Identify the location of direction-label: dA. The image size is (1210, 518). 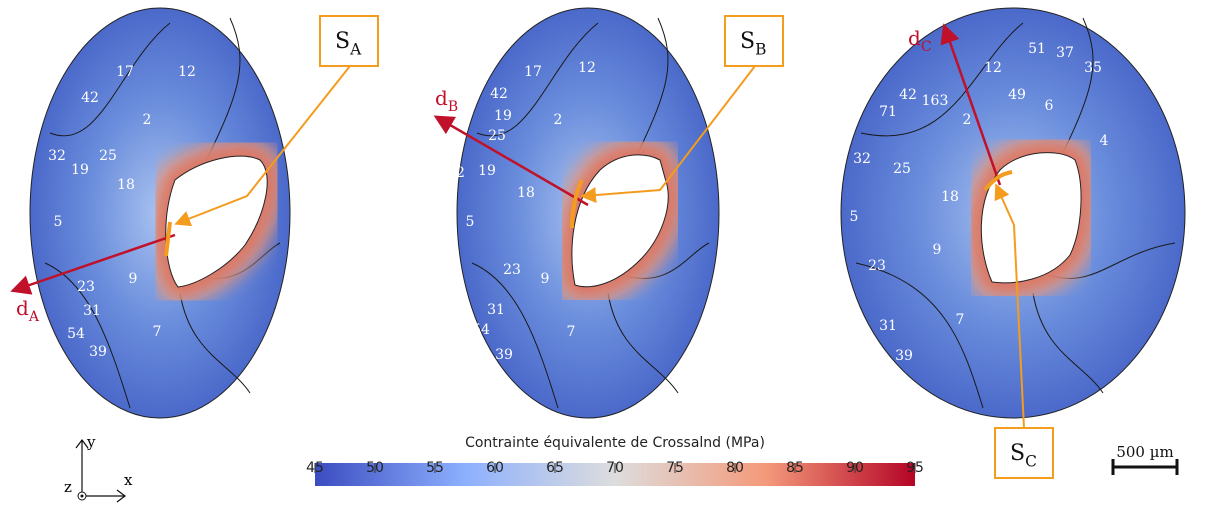
(28, 310).